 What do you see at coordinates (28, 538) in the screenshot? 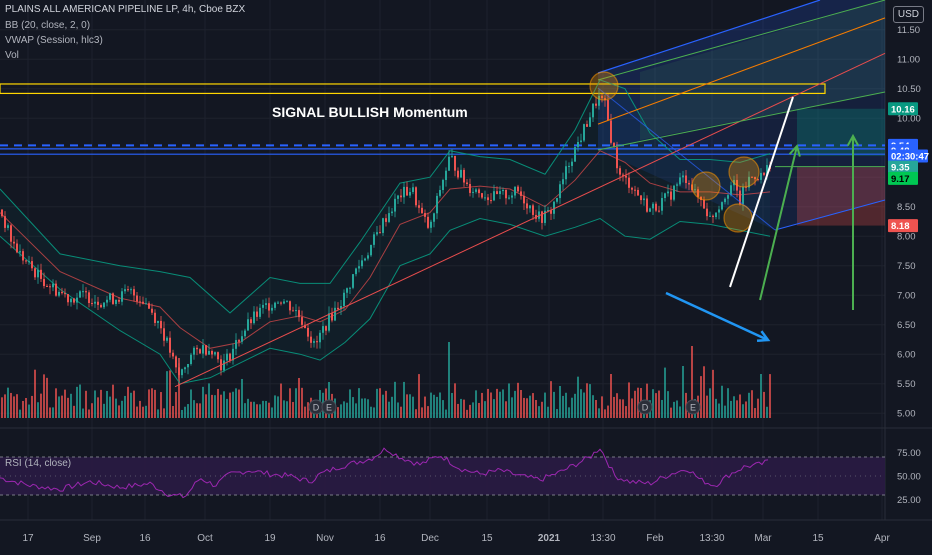
I see `time-tick-label: 17` at bounding box center [28, 538].